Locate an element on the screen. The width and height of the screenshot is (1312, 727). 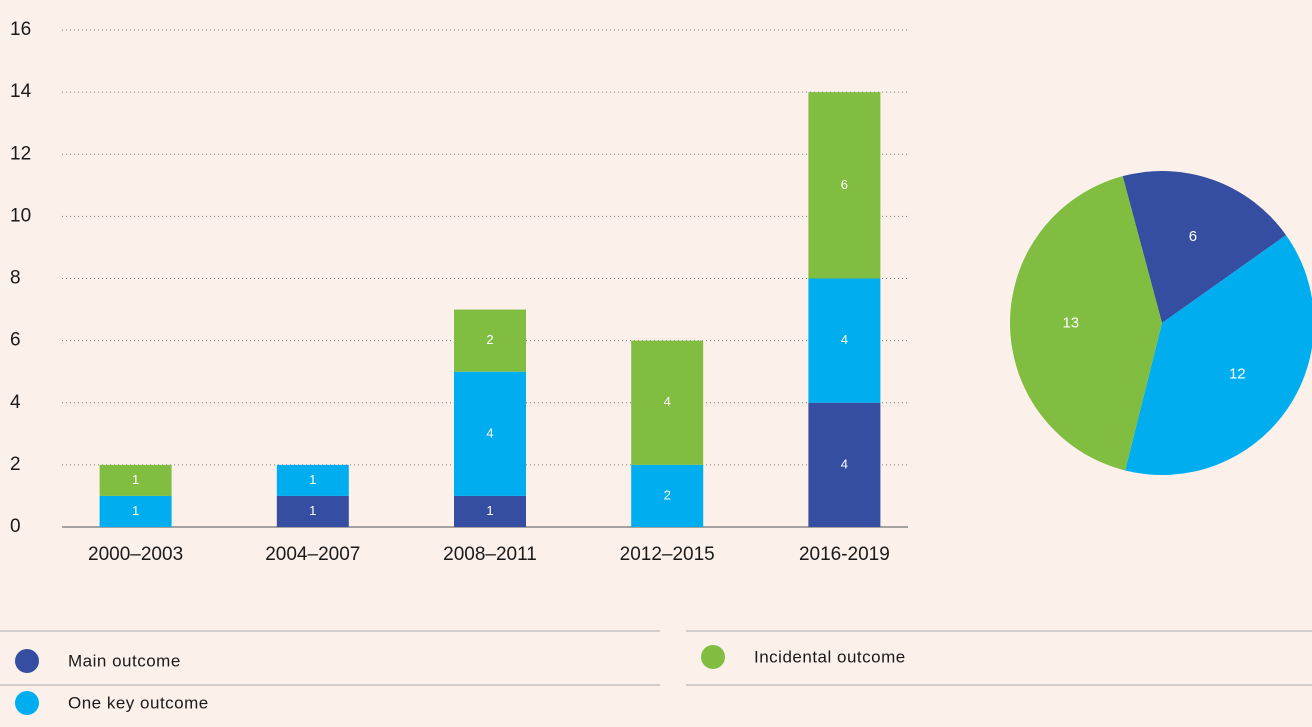
data-label: 13 is located at coordinates (1070, 323).